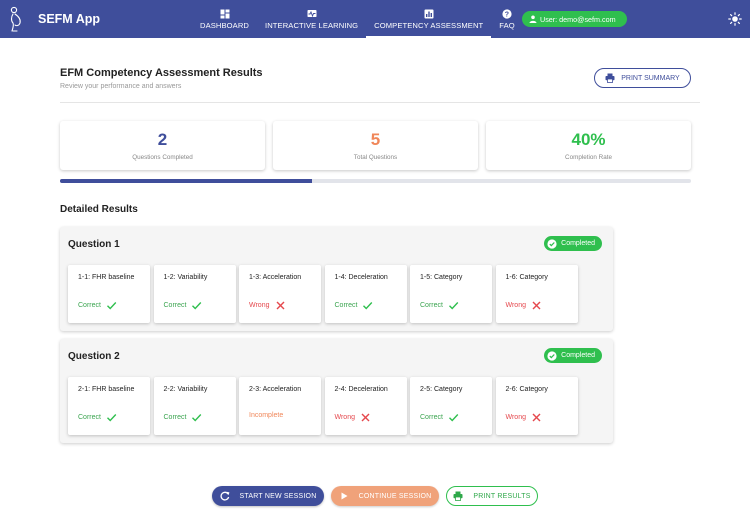 The height and width of the screenshot is (516, 750). Describe the element at coordinates (588, 139) in the screenshot. I see `stat-value: 40%` at that location.